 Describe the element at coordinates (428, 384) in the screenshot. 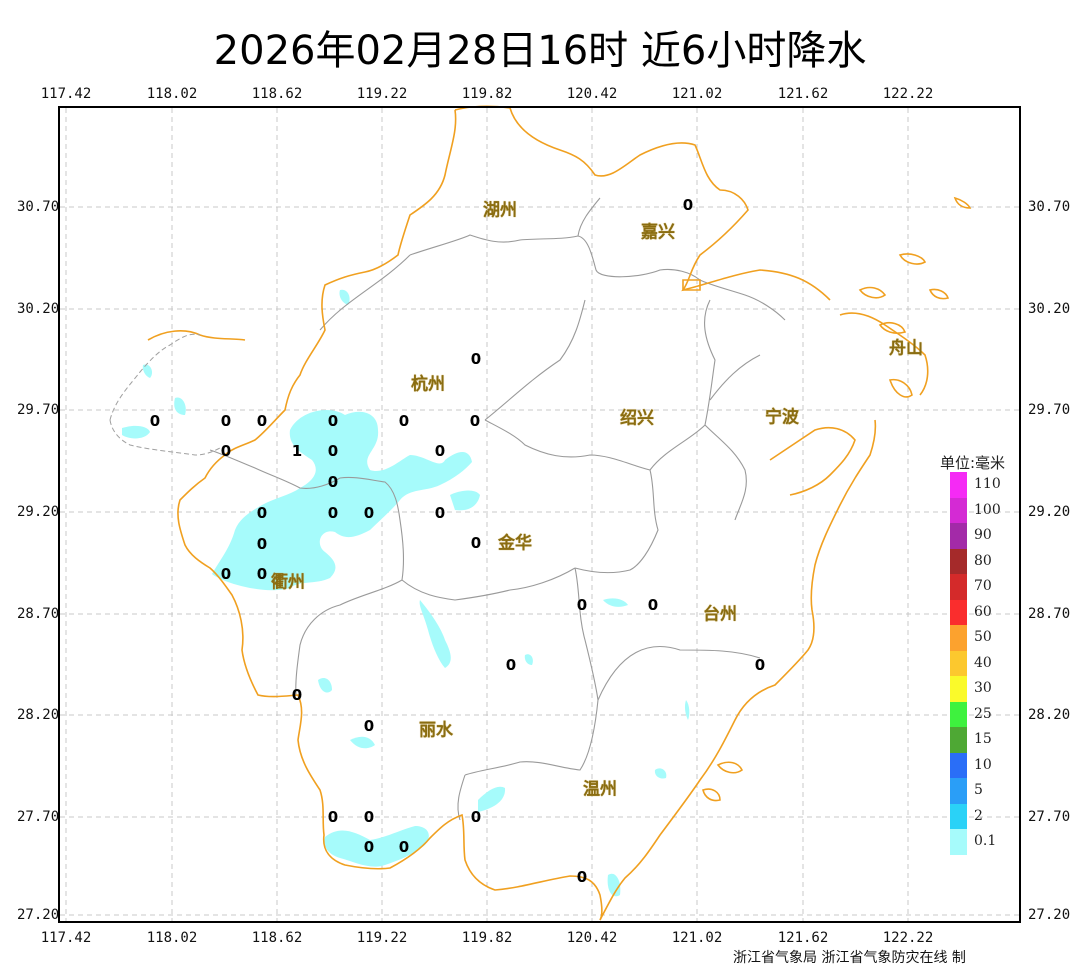

I see `city-label: 杭州` at that location.